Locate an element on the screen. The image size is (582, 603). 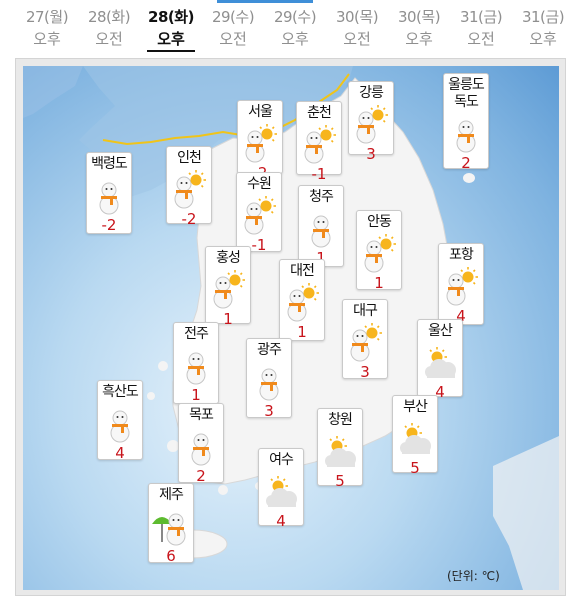
forecast-tab-7: 30(목) 오후 is located at coordinates (419, 28).